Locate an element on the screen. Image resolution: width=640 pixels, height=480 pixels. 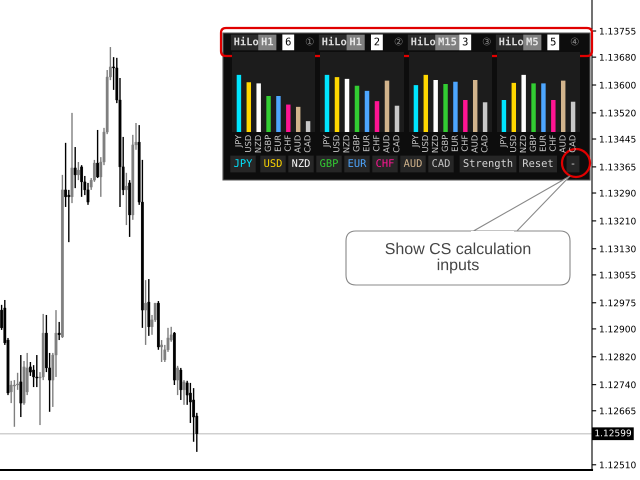
annotation: Show CS calculation inputs is located at coordinates (457, 258).